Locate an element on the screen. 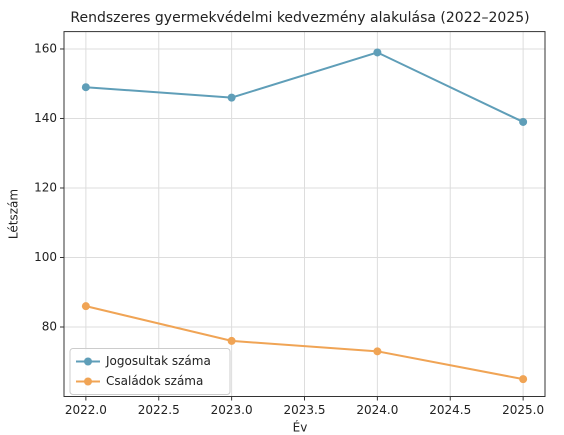 The image size is (564, 435). x-tick-label: 2024.0 is located at coordinates (377, 410).